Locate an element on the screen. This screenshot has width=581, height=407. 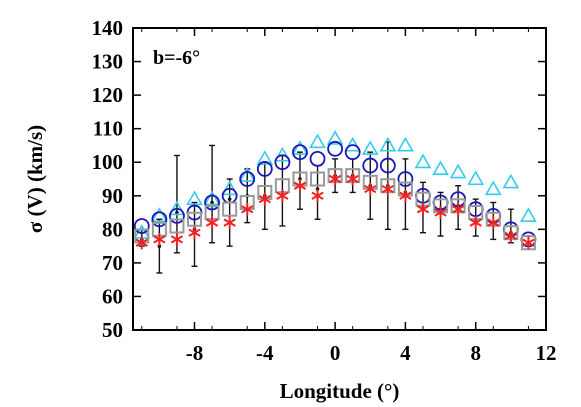
x-tick-label: 12 is located at coordinates (546, 353).